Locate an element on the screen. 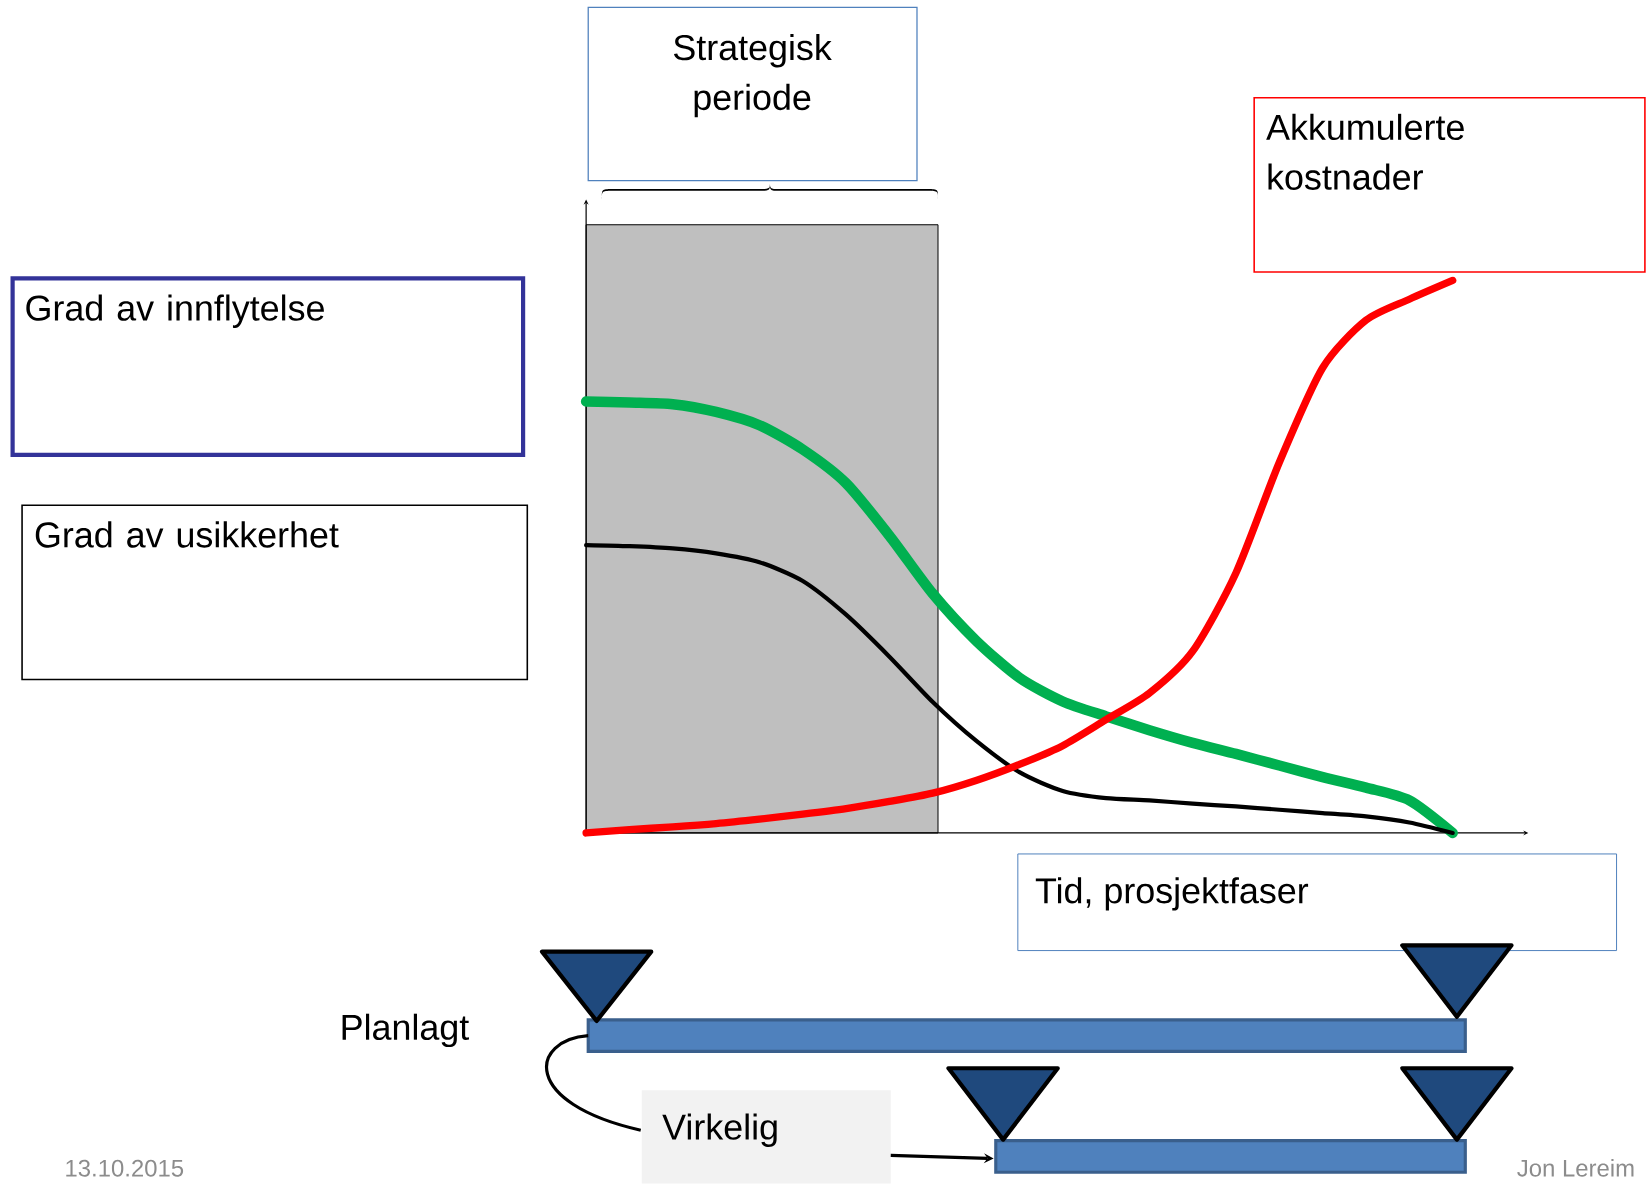  text: 13.10.2015 is located at coordinates (125, 1168).